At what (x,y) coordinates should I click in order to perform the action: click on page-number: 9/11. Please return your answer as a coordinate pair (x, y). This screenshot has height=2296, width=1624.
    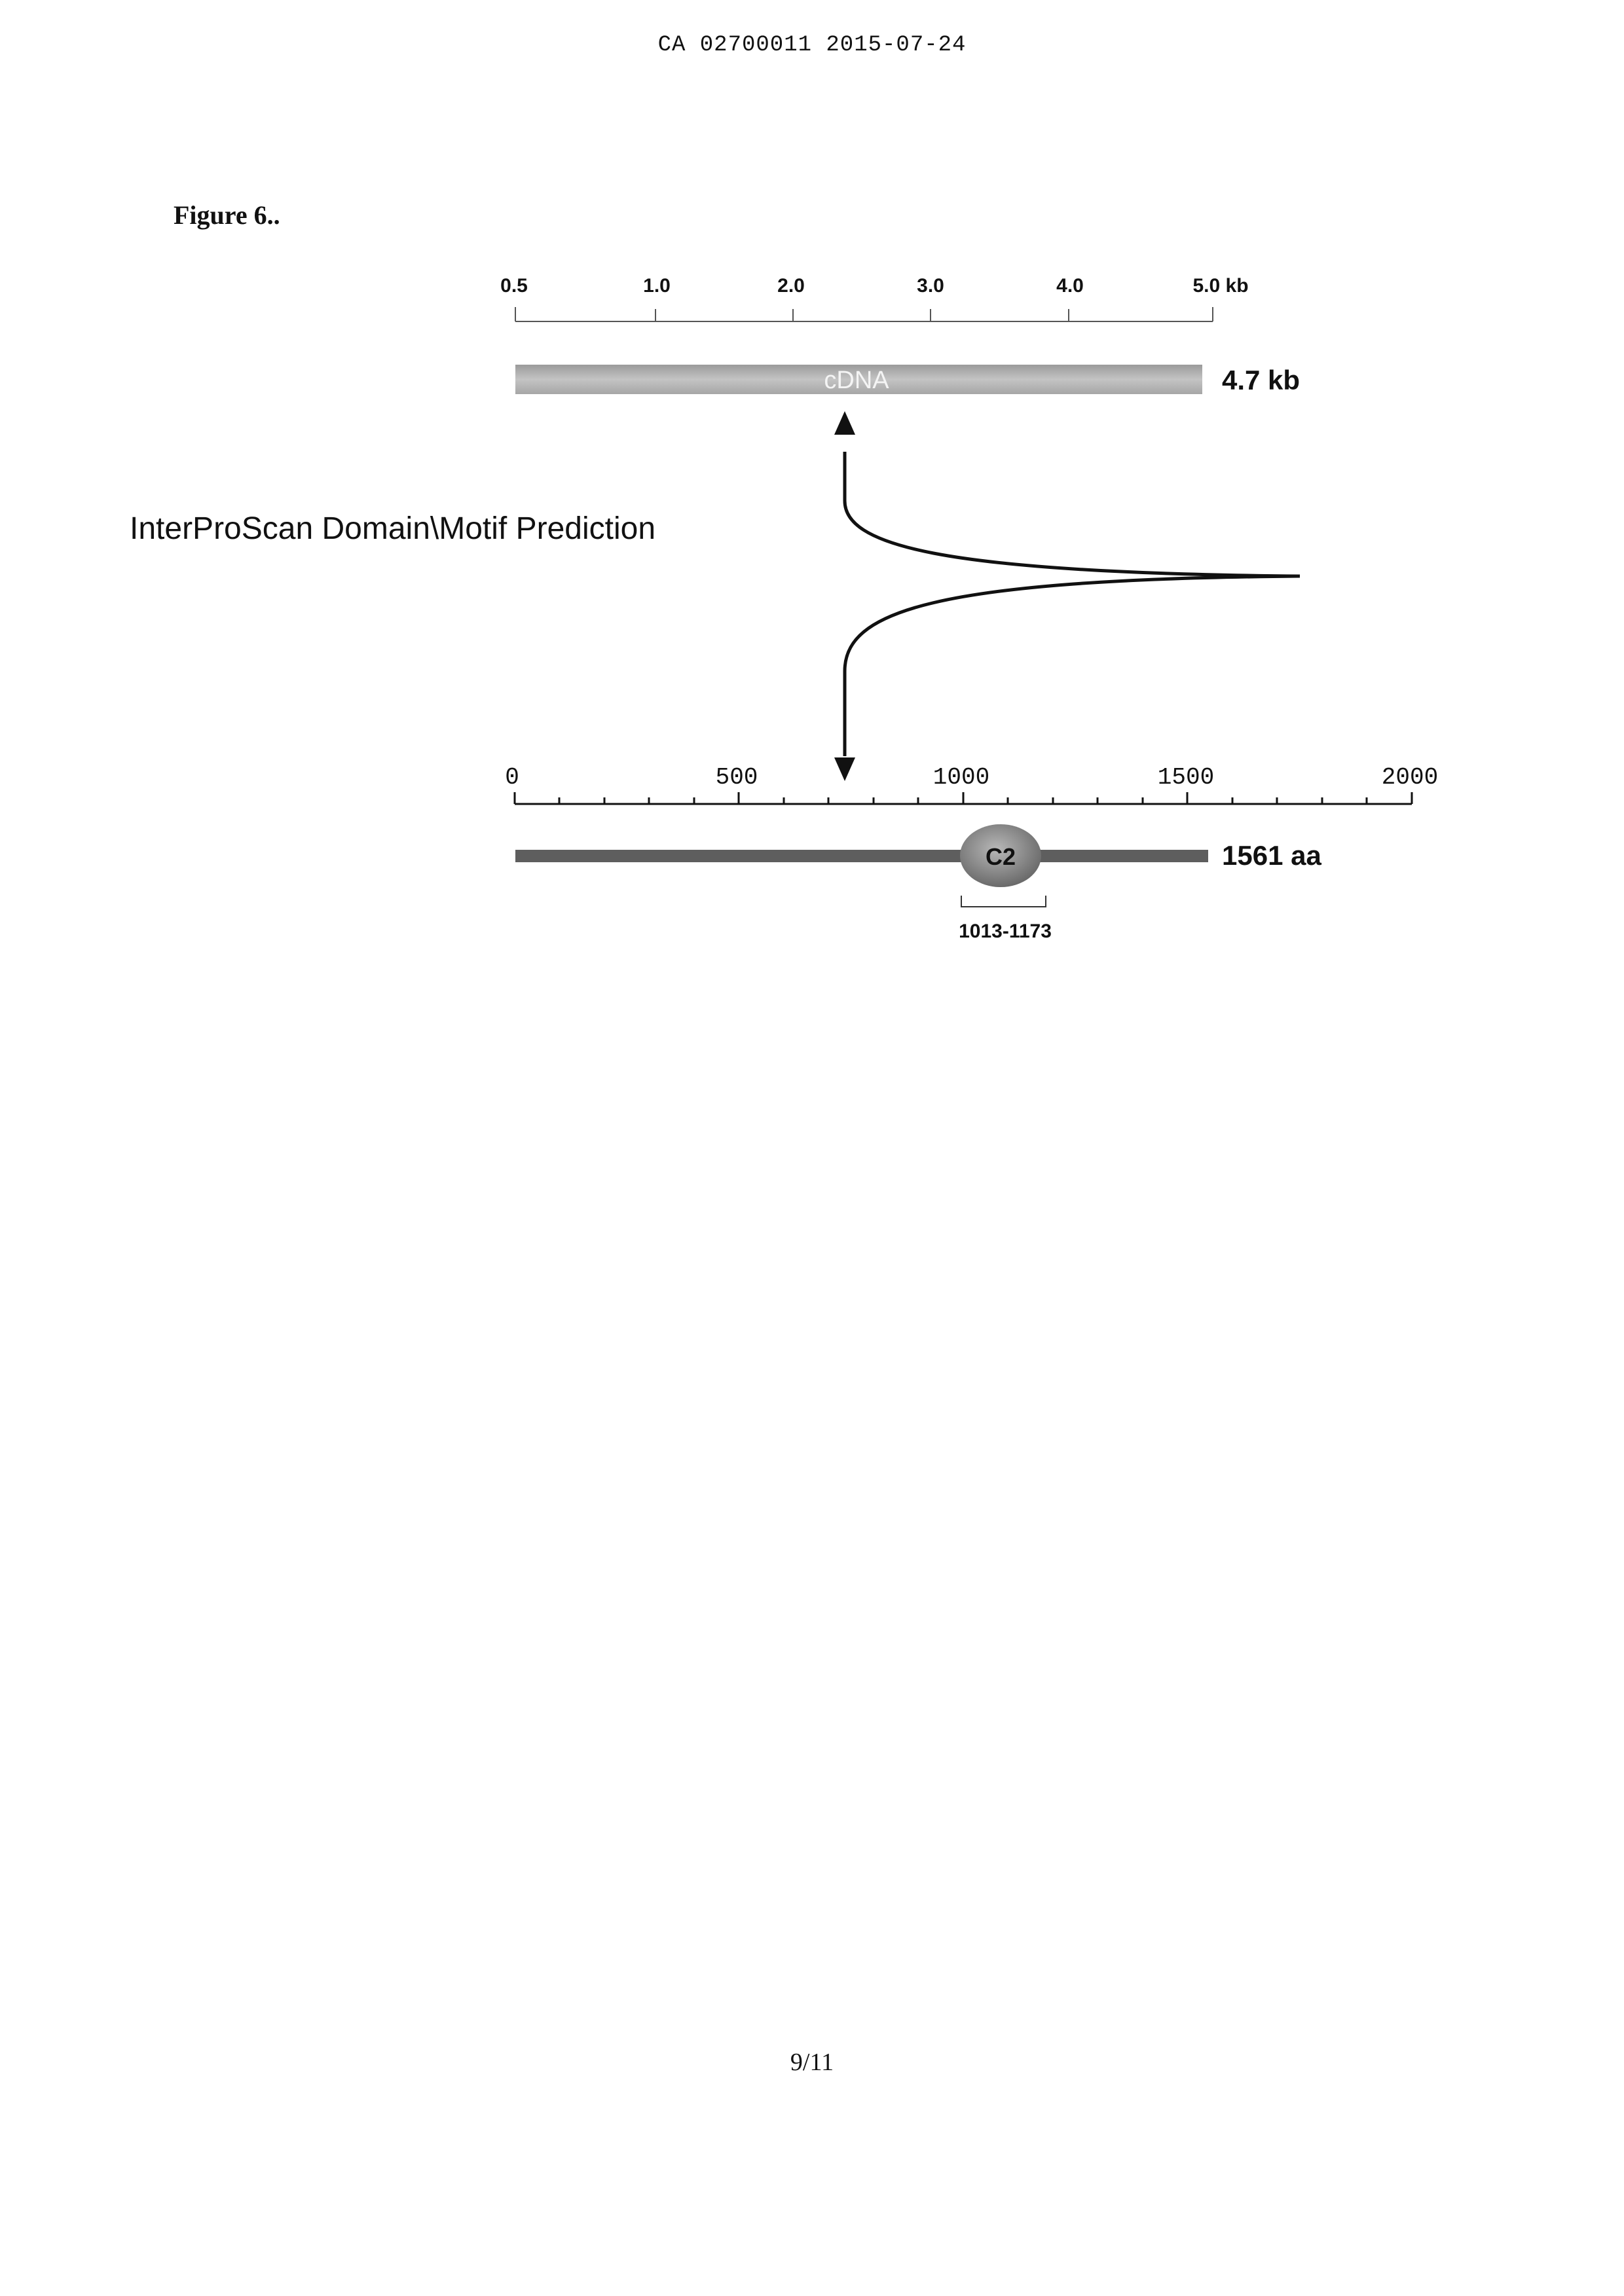
    Looking at the image, I should click on (812, 2062).